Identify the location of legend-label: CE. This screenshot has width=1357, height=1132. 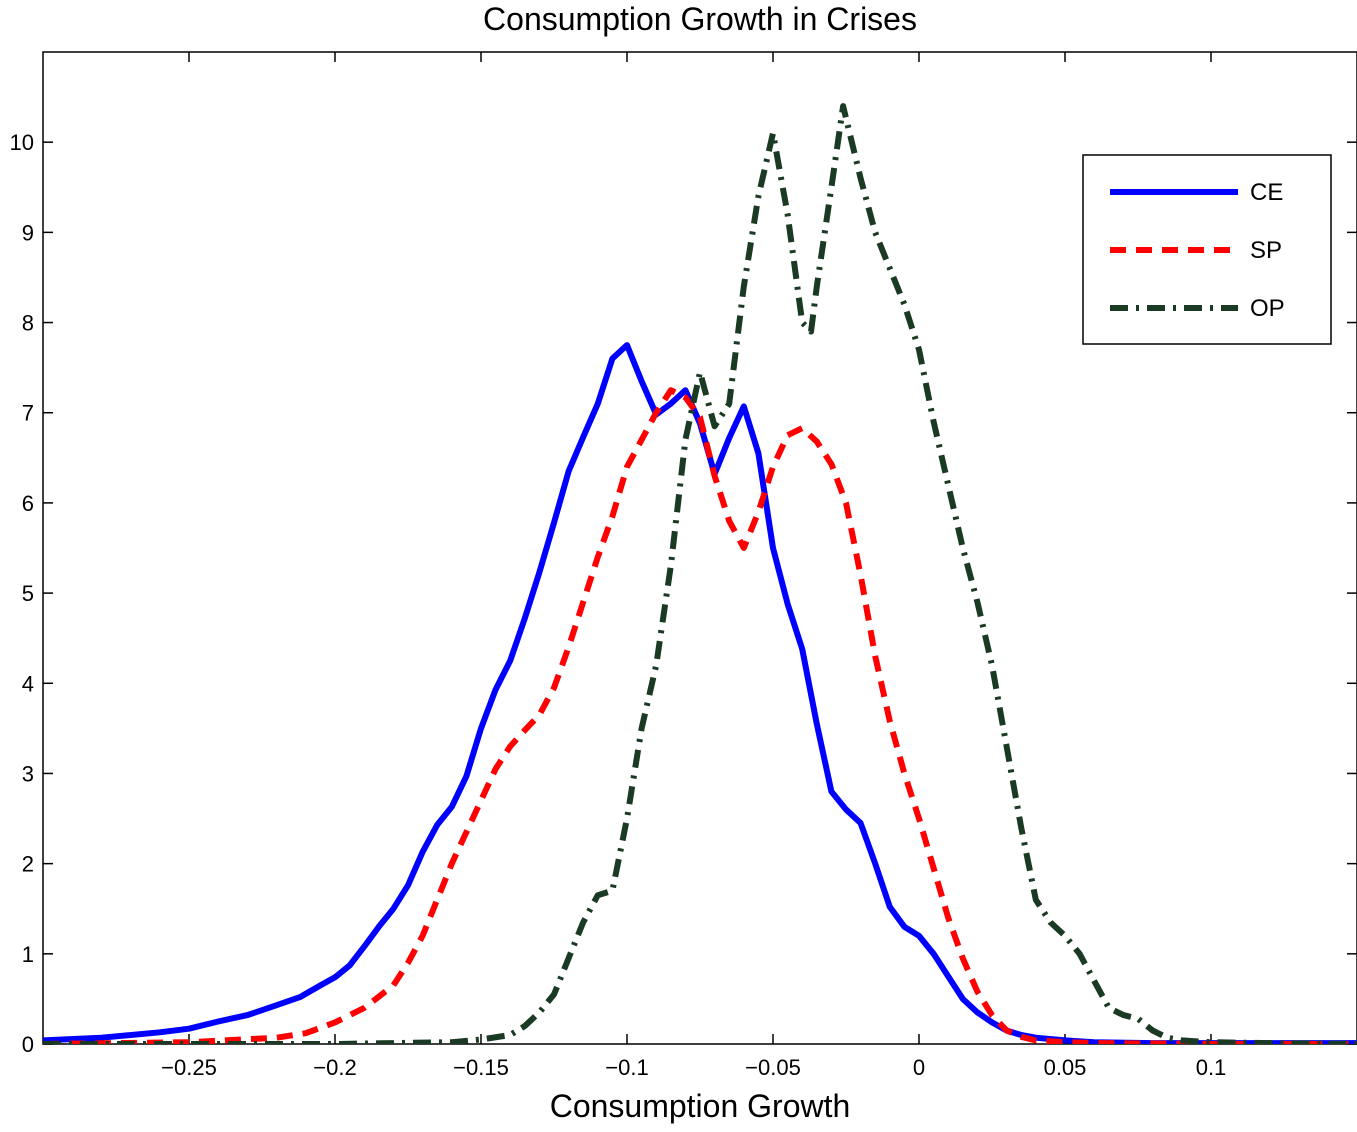
(1266, 192).